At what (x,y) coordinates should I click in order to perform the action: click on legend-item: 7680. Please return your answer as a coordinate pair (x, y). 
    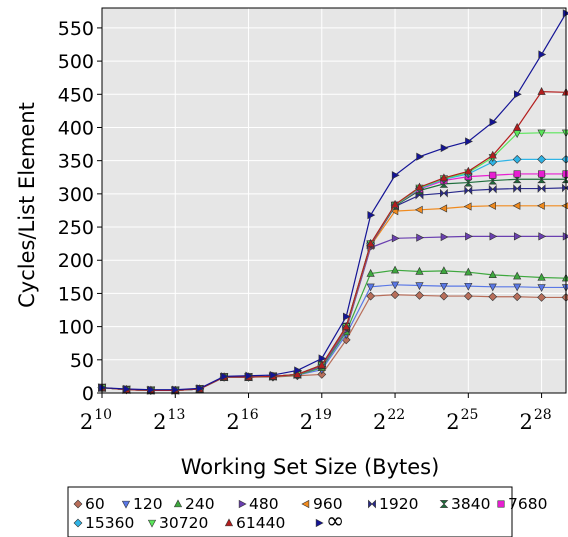
    Looking at the image, I should click on (522, 504).